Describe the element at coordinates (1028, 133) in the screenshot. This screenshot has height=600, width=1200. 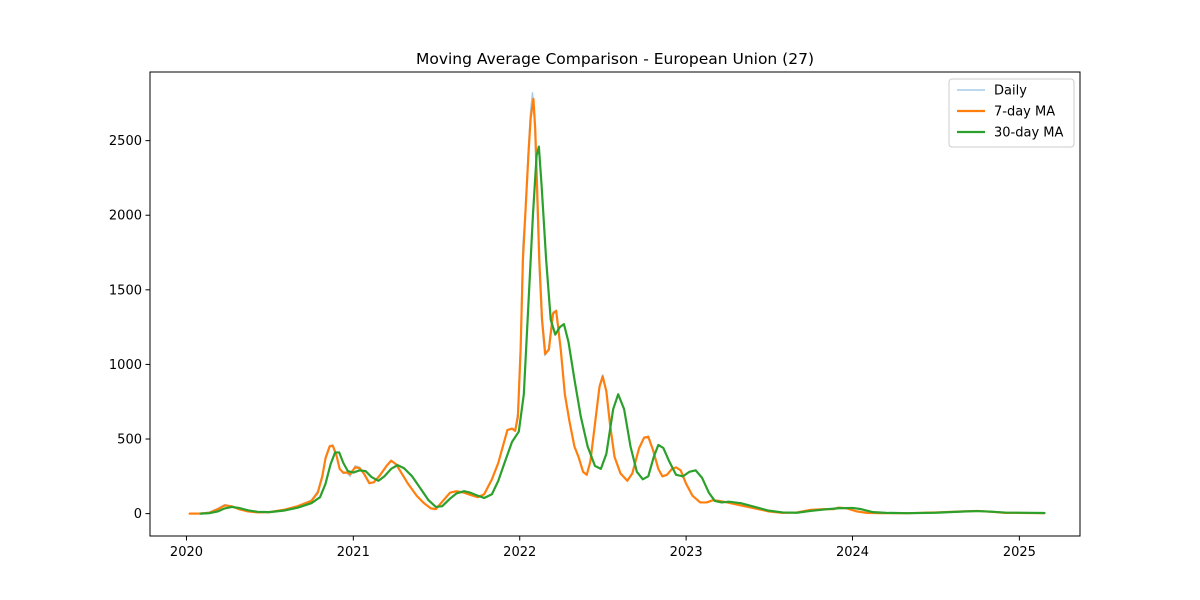
I see `legend-label: 30-day MA` at that location.